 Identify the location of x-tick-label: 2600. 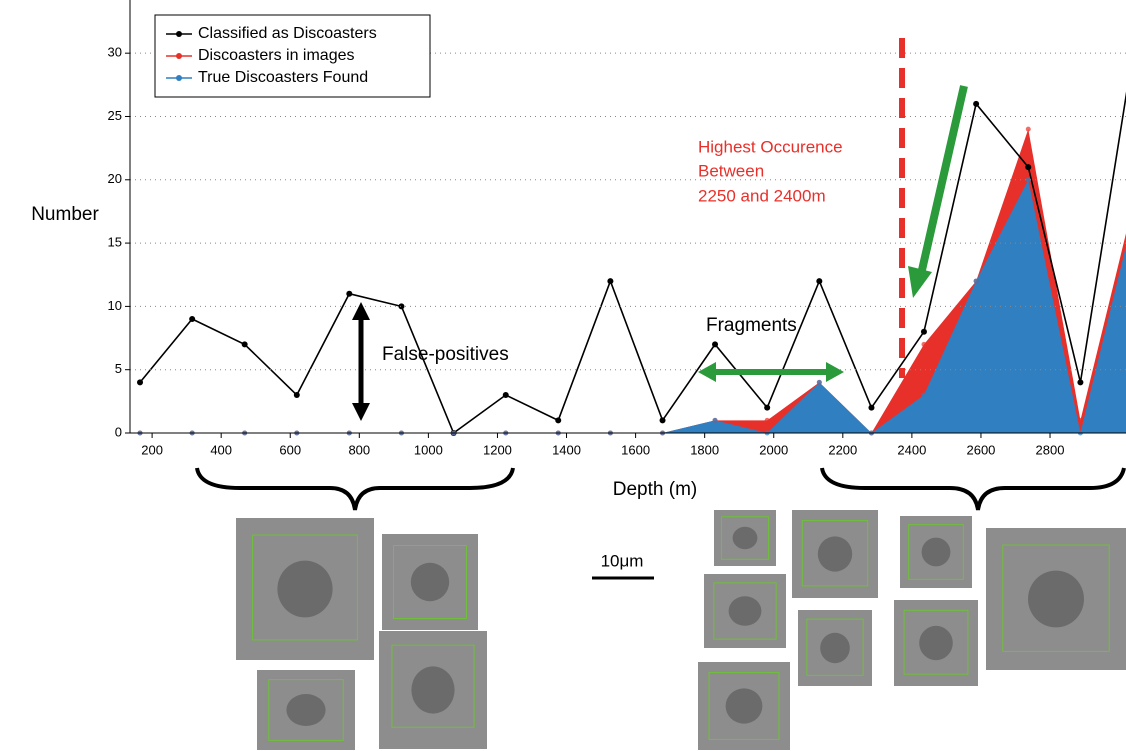
(980, 449).